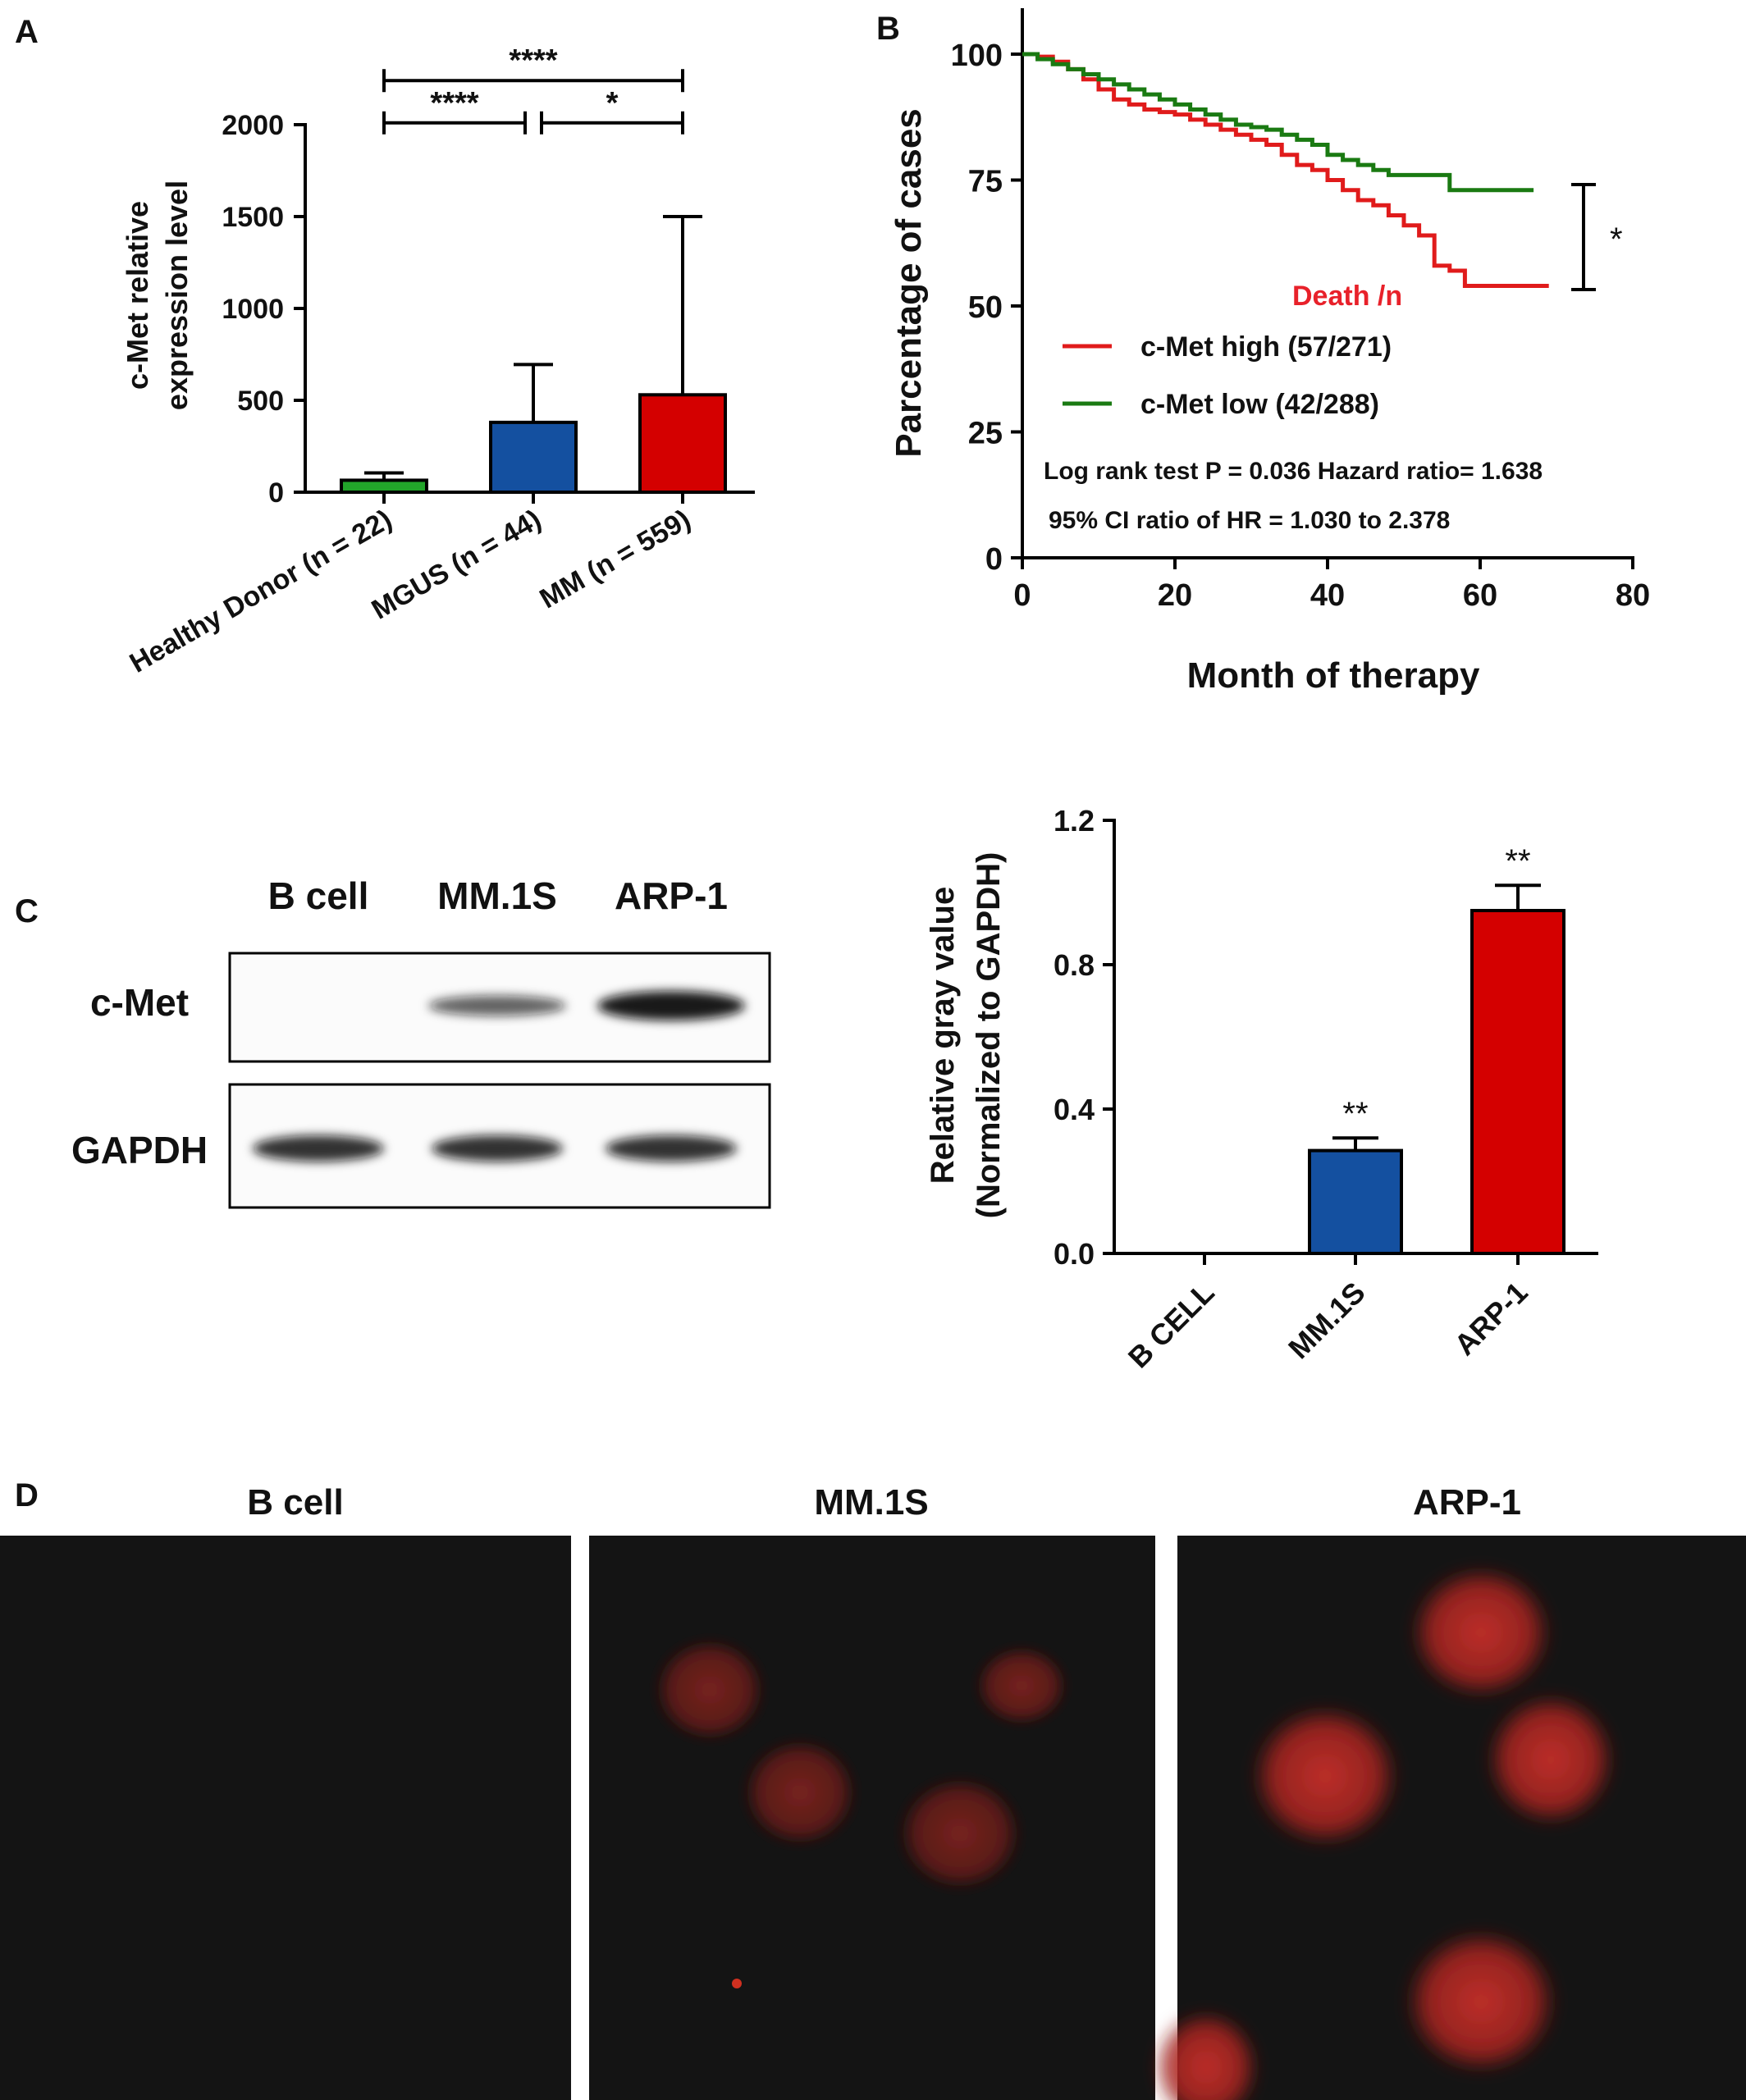  Describe the element at coordinates (295, 1502) in the screenshot. I see `fluor-title: B cell` at that location.